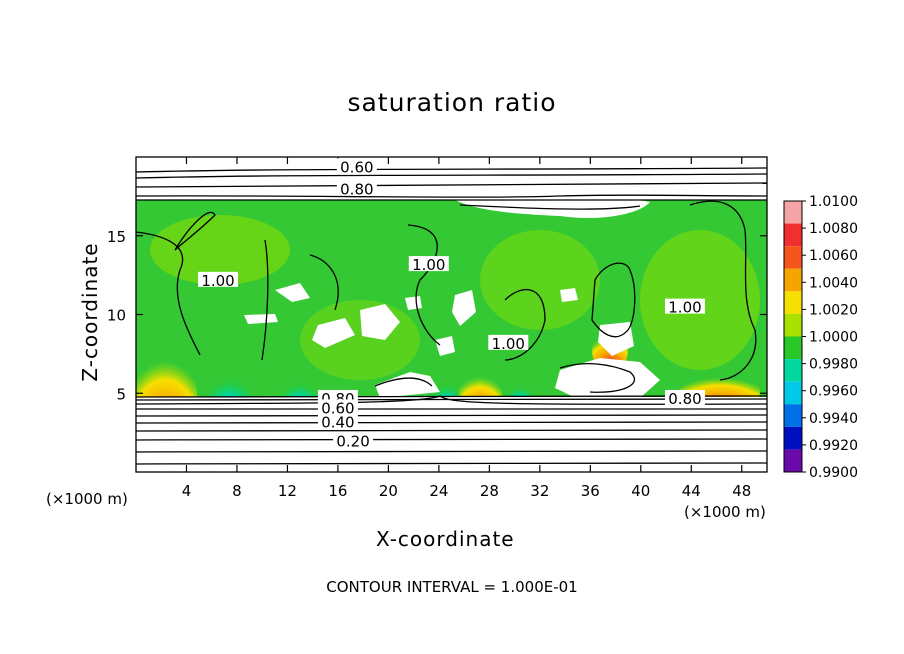 The width and height of the screenshot is (904, 654). I want to click on x-tick-label: 36, so click(590, 491).